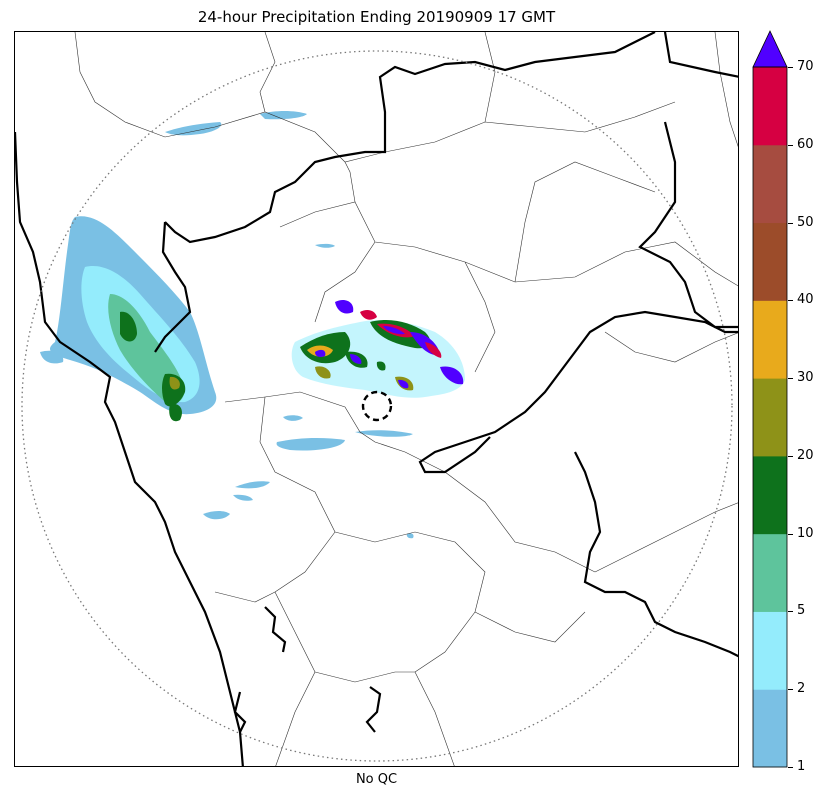  Describe the element at coordinates (805, 378) in the screenshot. I see `colorbar-tick-label: 30` at that location.